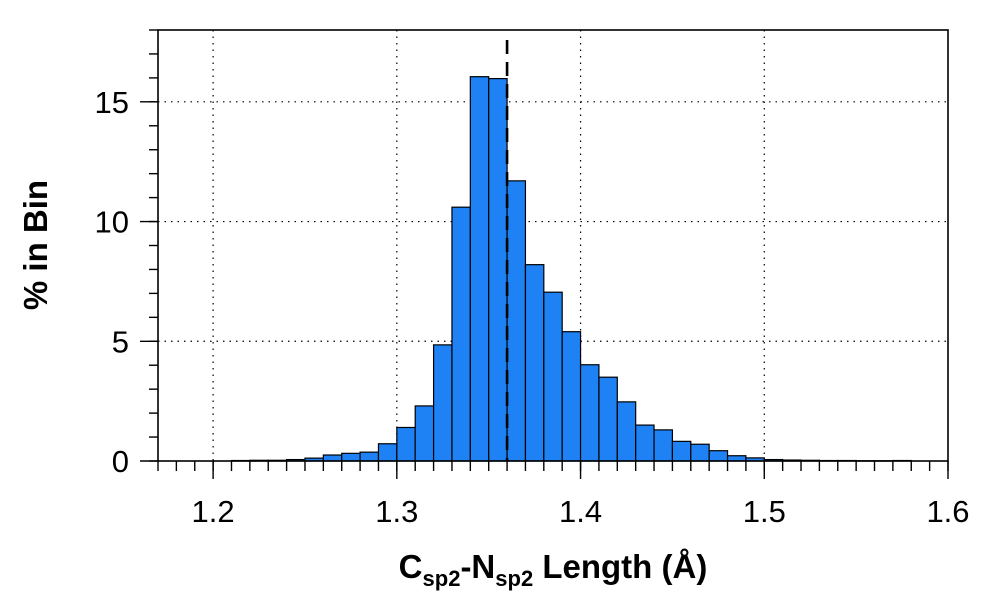 The height and width of the screenshot is (600, 1000). I want to click on y-tick-labels: 0 5 10 15, so click(112, 282).